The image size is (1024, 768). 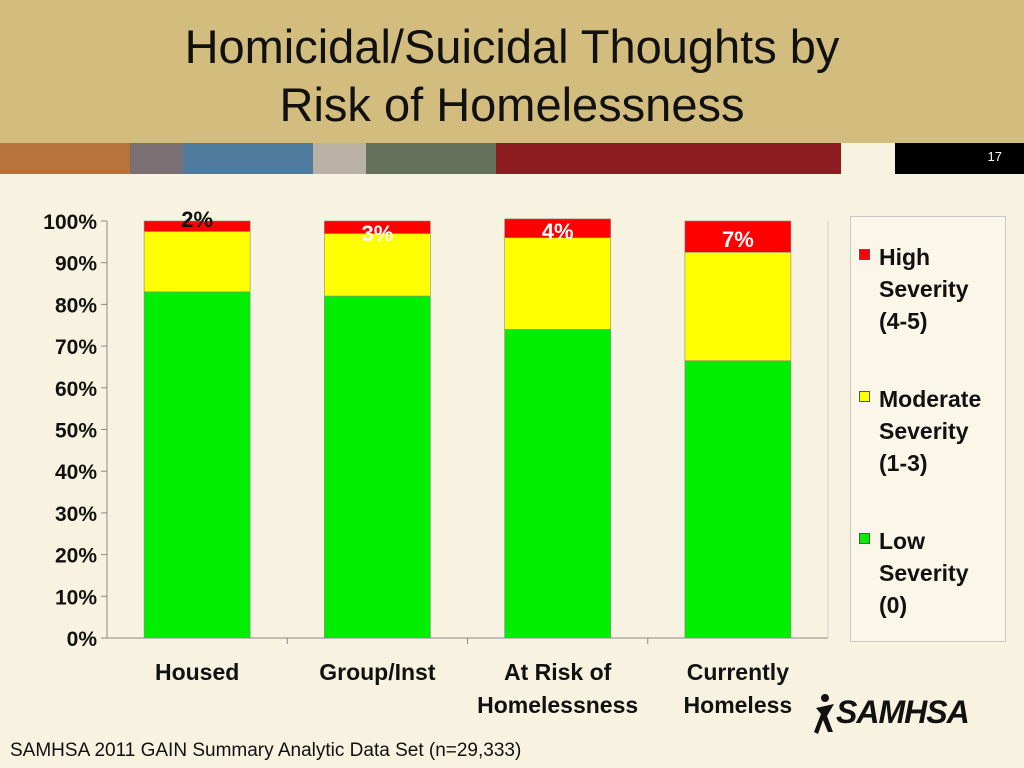 I want to click on x-category-label: Homelessness, so click(x=557, y=705).